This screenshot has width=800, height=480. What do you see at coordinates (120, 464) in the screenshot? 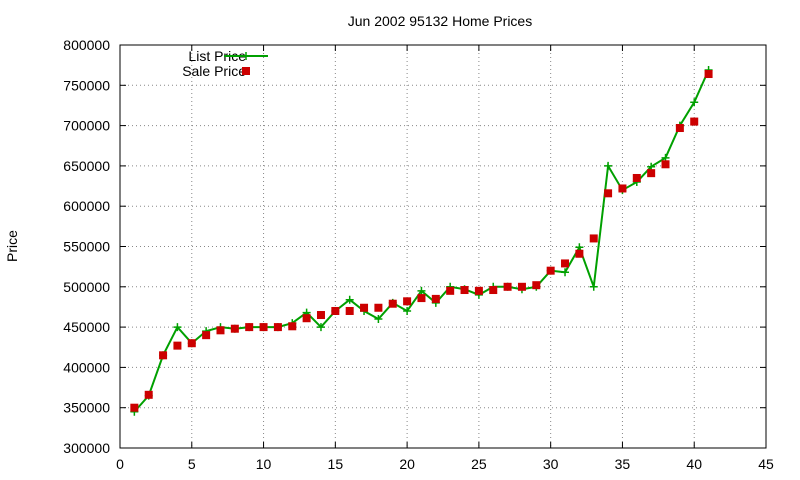
I see `x-tick-label: 0` at bounding box center [120, 464].